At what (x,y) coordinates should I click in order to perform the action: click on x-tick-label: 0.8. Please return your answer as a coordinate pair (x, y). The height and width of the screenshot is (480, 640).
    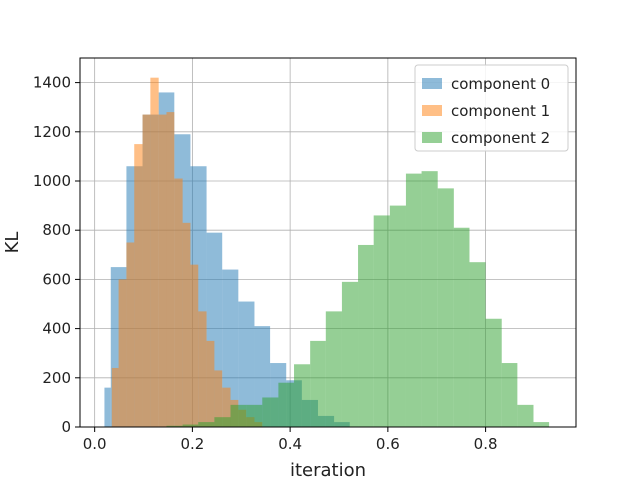
    Looking at the image, I should click on (486, 444).